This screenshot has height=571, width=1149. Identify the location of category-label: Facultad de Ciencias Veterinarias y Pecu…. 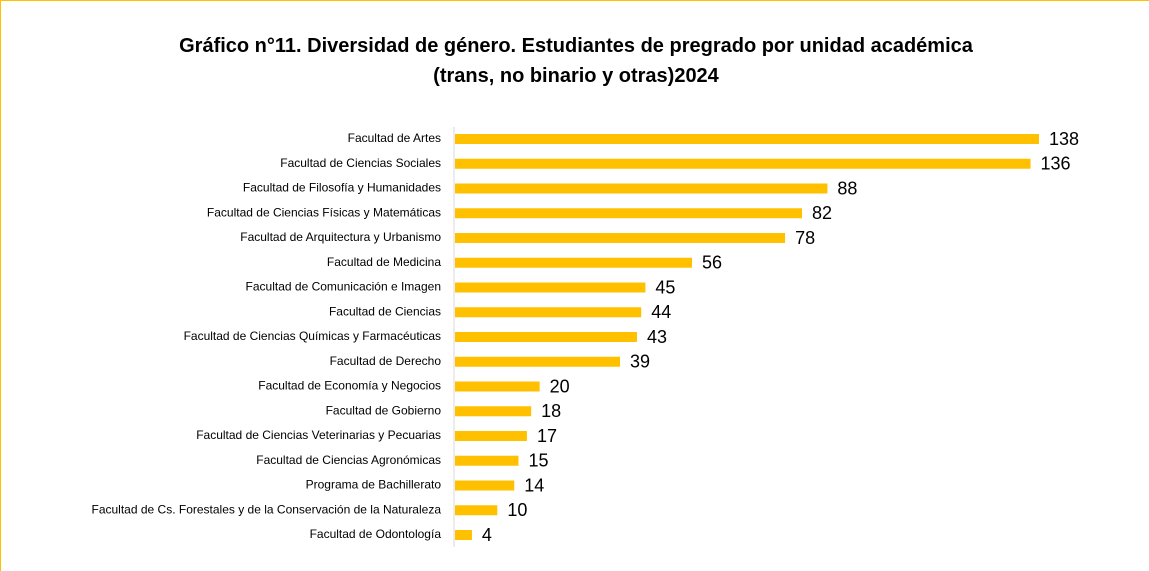
(318, 435).